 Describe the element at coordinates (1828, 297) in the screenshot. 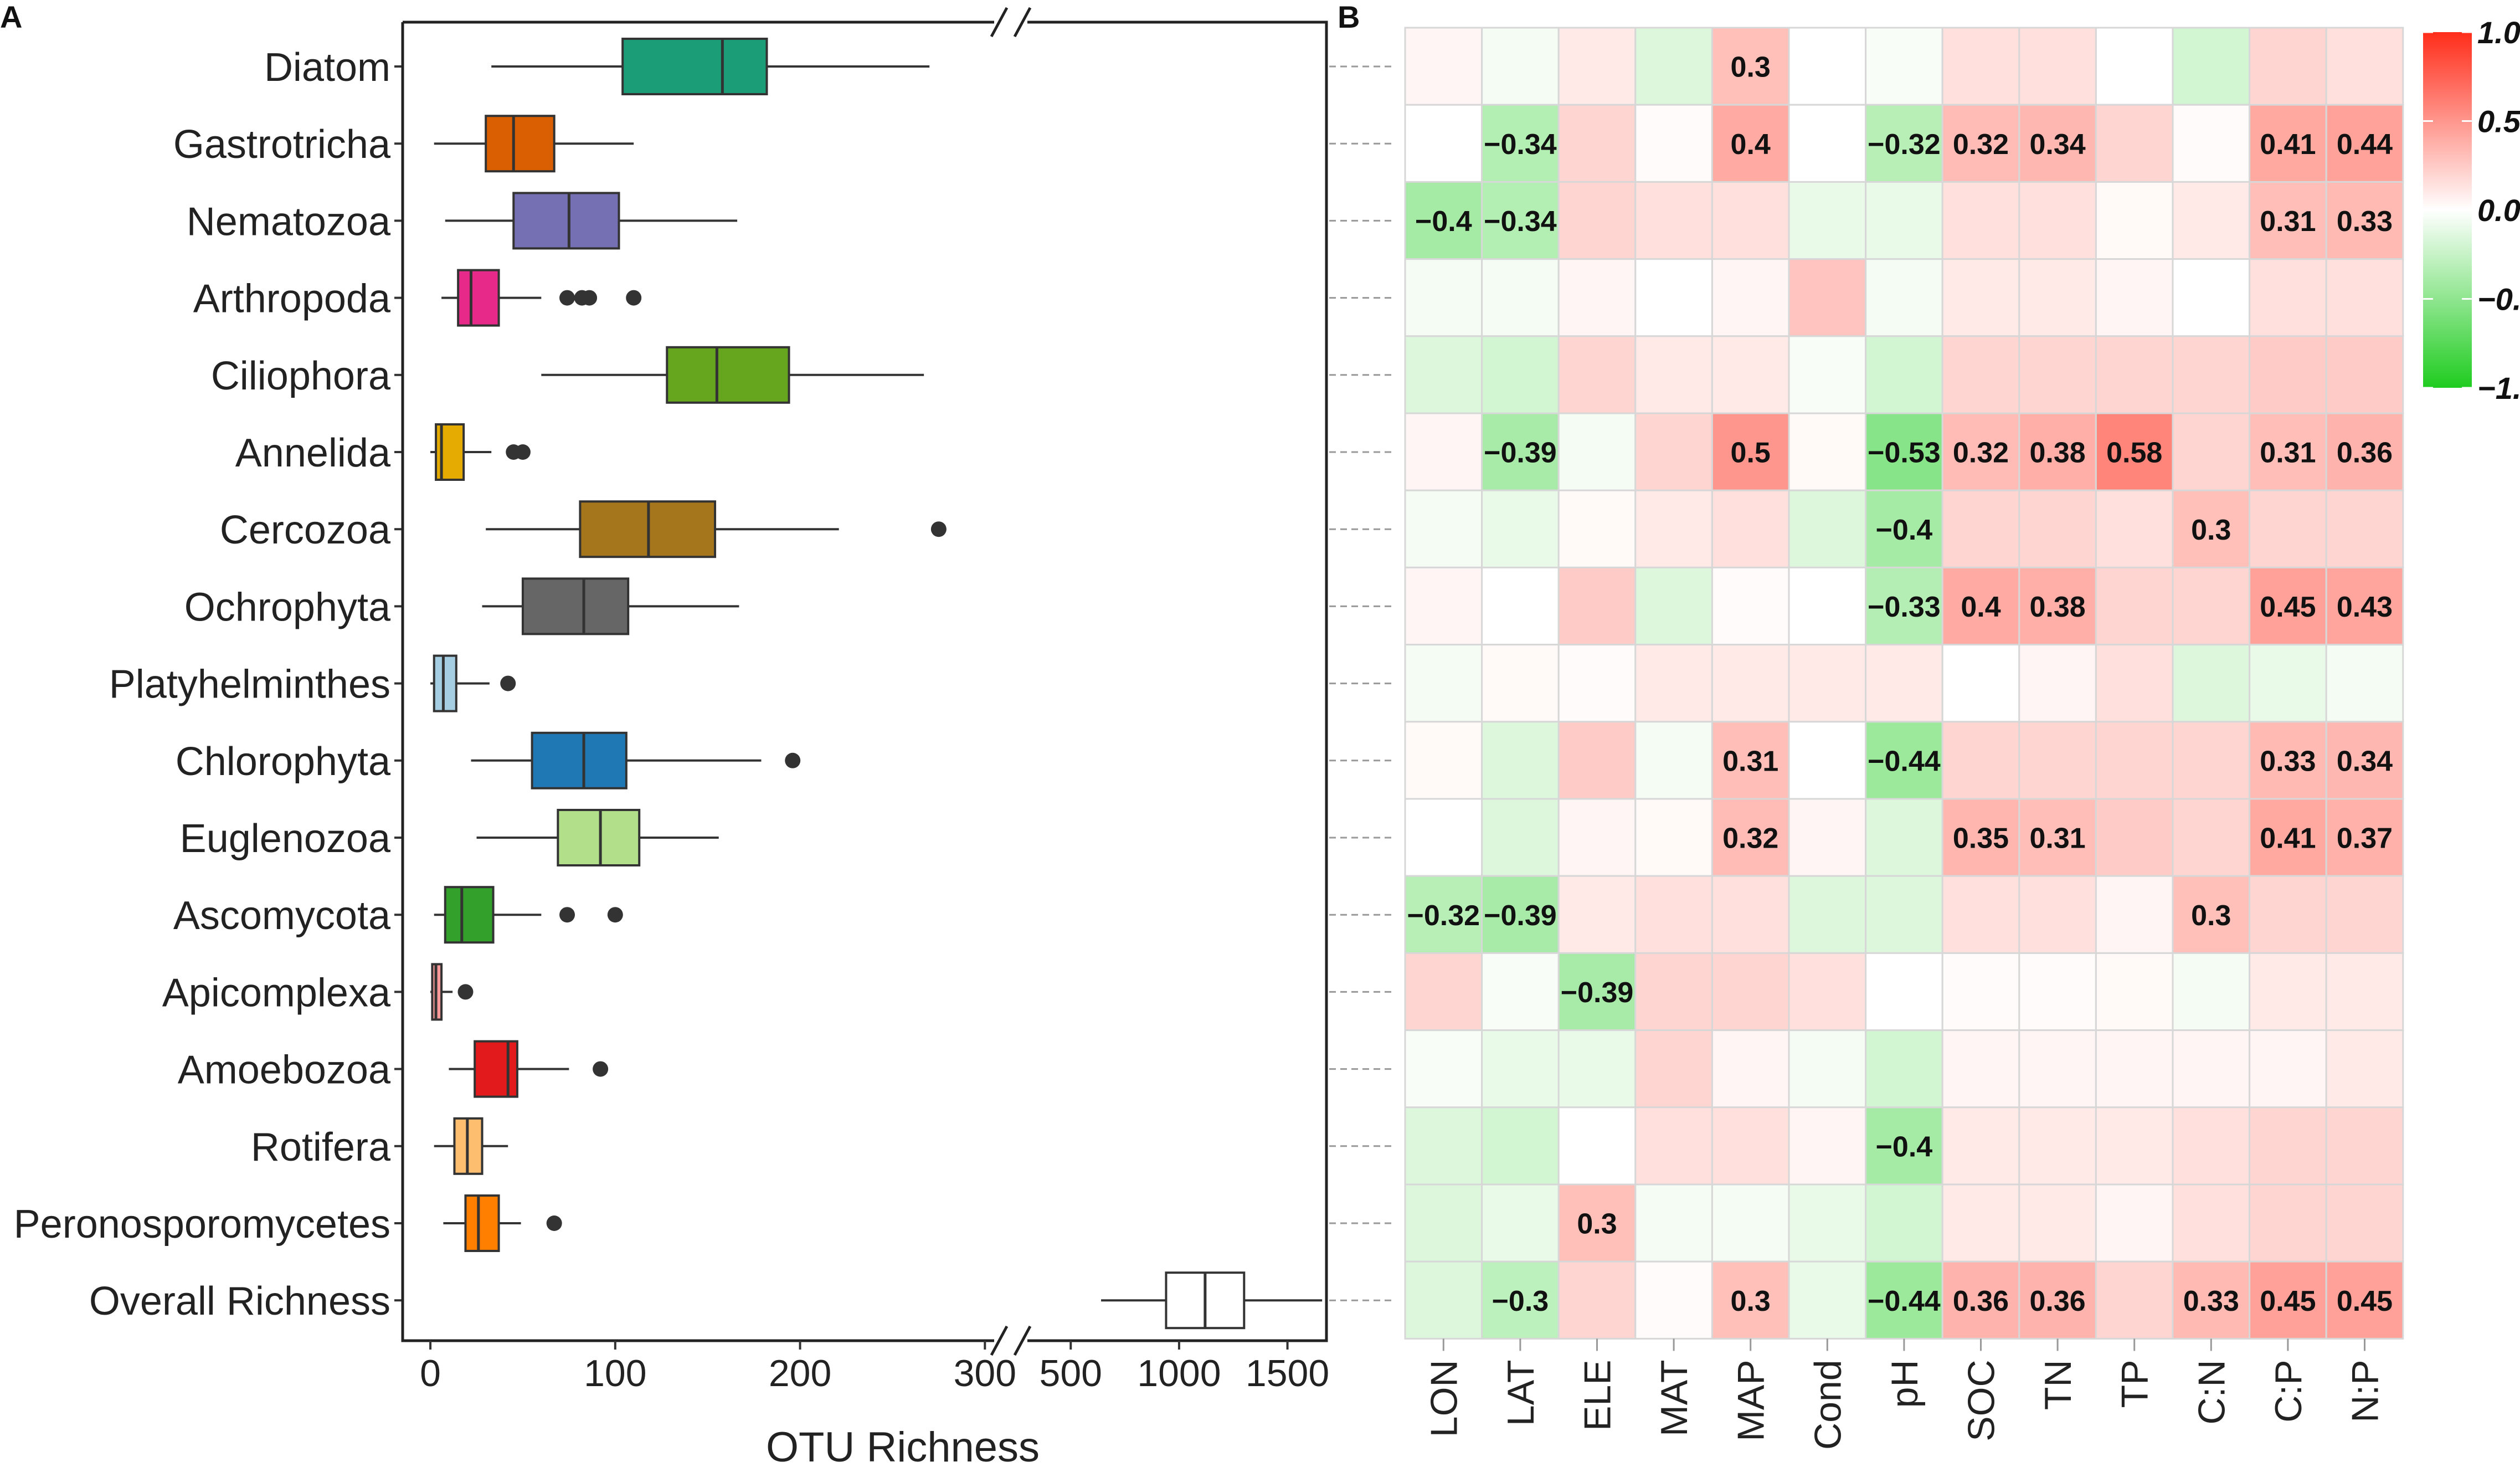

I see `cell-arthropoda-cond` at that location.